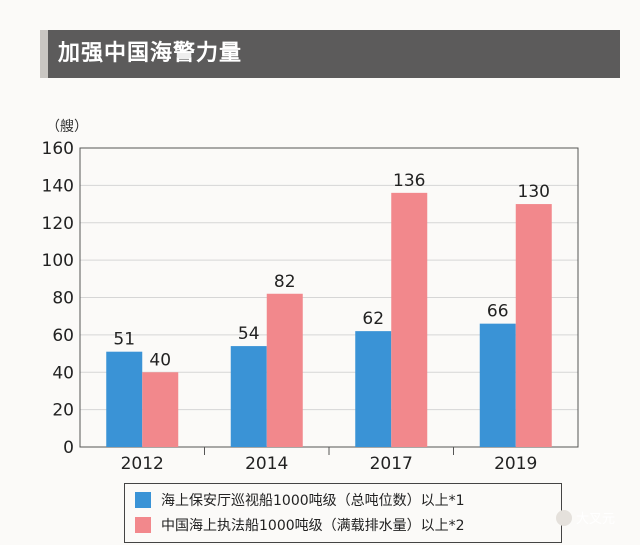 This screenshot has width=640, height=545. I want to click on y-axis-unit: （艘）, so click(67, 127).